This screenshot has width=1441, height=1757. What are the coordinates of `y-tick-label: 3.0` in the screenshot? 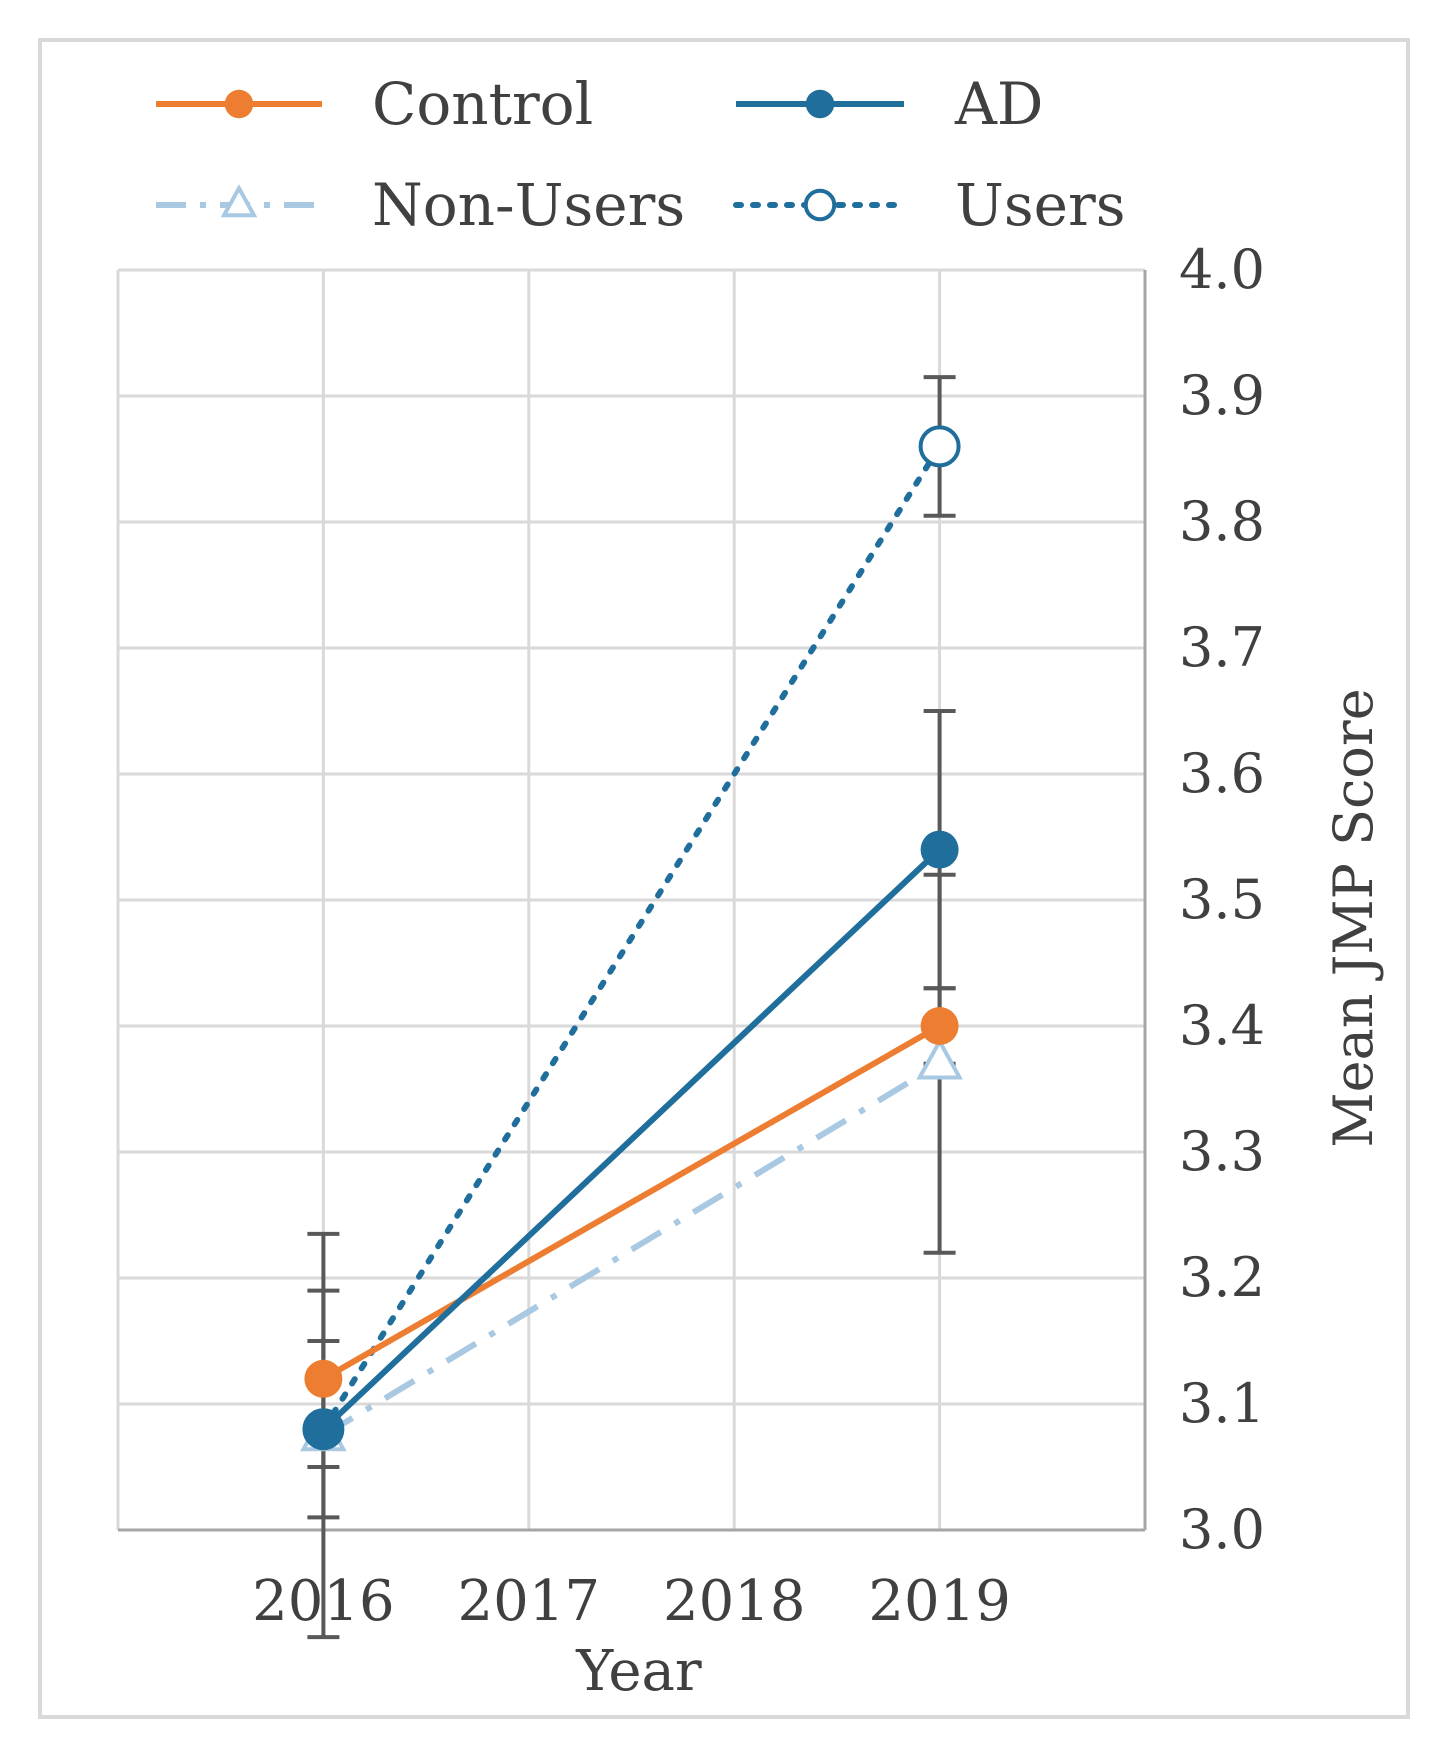 It's located at (1222, 1529).